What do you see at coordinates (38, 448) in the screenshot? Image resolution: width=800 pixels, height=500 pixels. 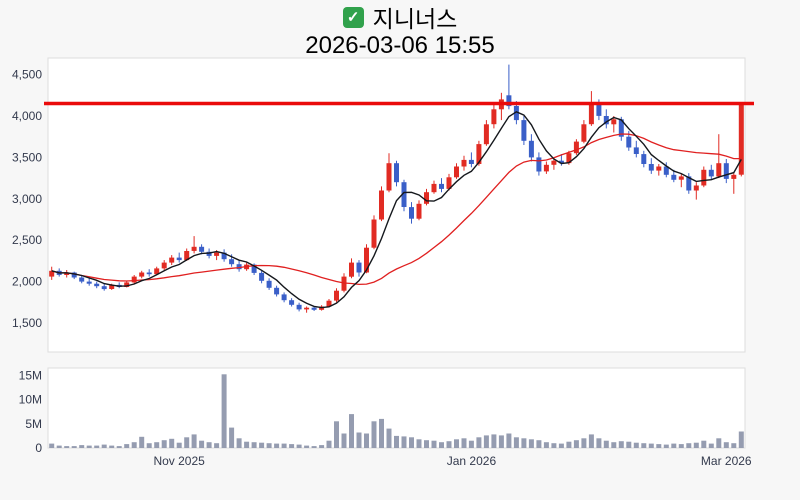 I see `volume-axis-label: 0` at bounding box center [38, 448].